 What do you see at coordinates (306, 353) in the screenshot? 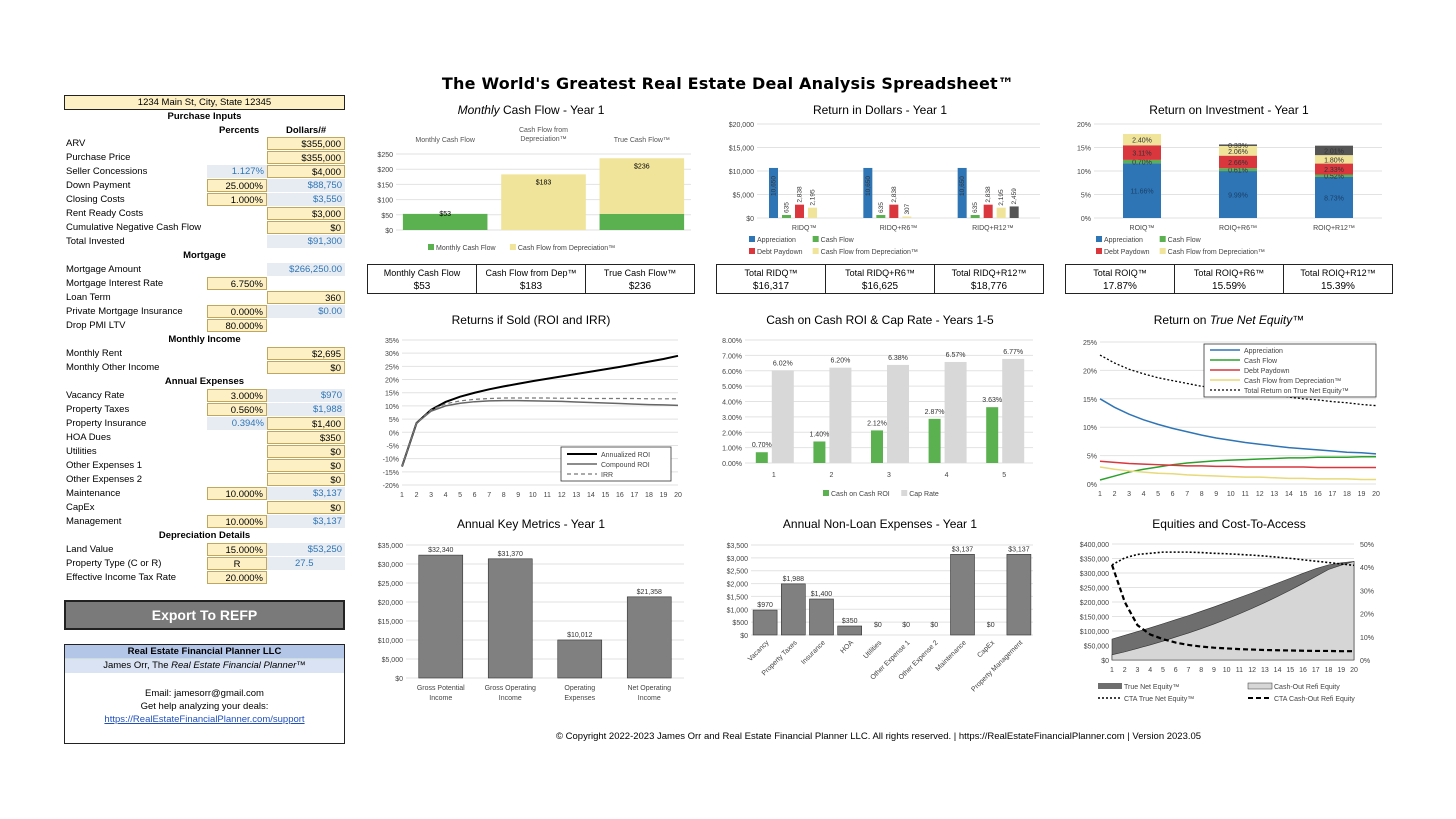
I see `monthly-rent-input: $2,695` at bounding box center [306, 353].